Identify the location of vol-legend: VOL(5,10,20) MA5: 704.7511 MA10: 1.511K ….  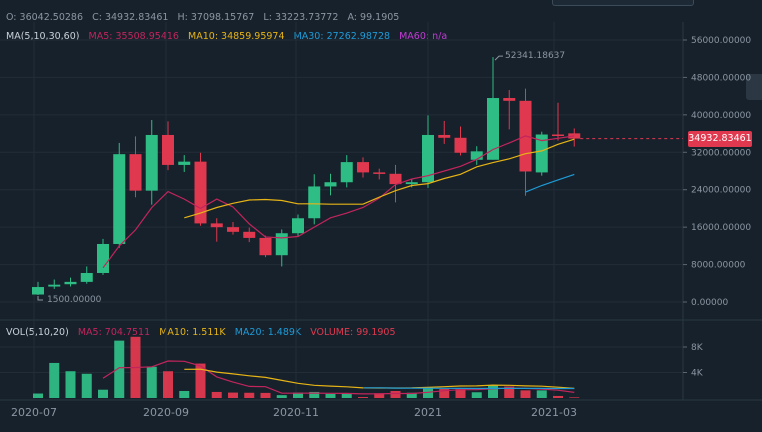
(201, 332).